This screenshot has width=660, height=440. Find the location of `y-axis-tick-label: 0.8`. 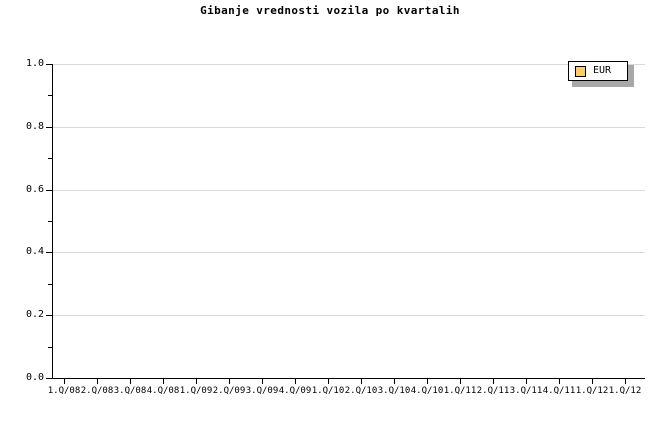

y-axis-tick-label: 0.8 is located at coordinates (34, 126).